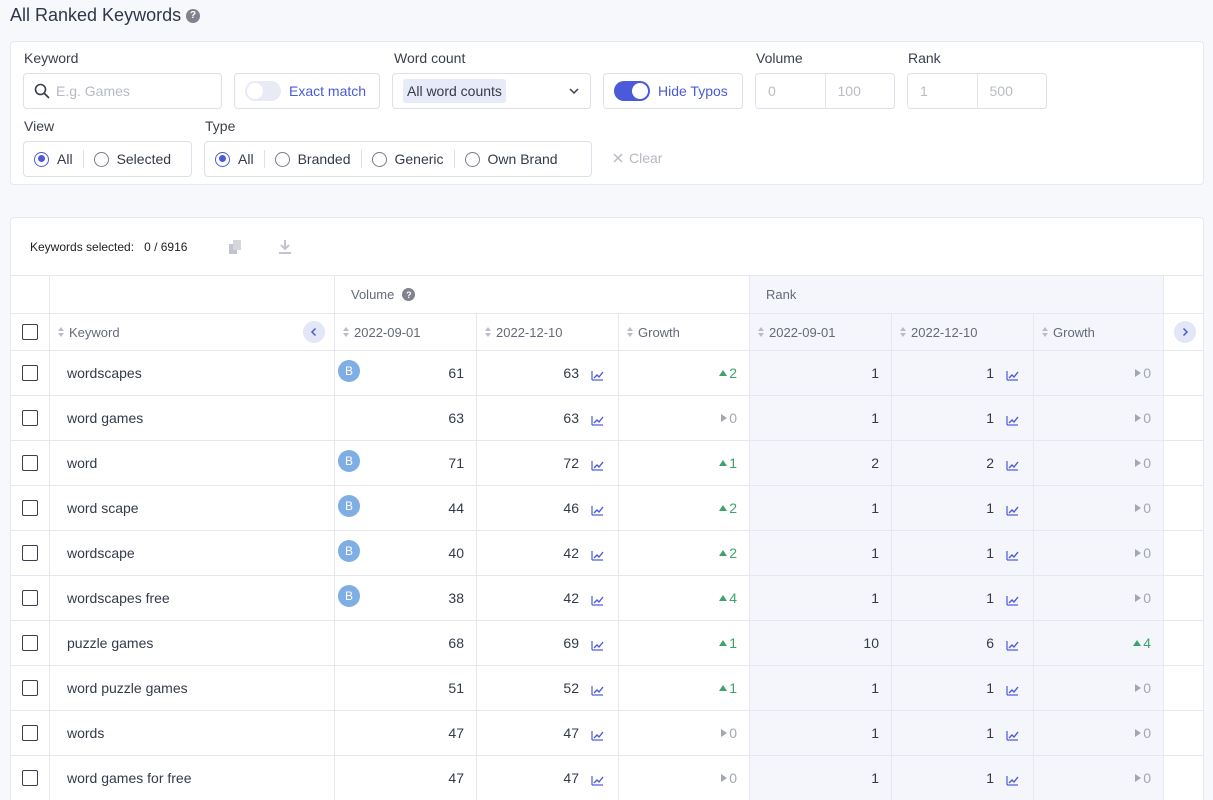 The width and height of the screenshot is (1213, 800). Describe the element at coordinates (53, 159) in the screenshot. I see `view-all-radio: All` at that location.